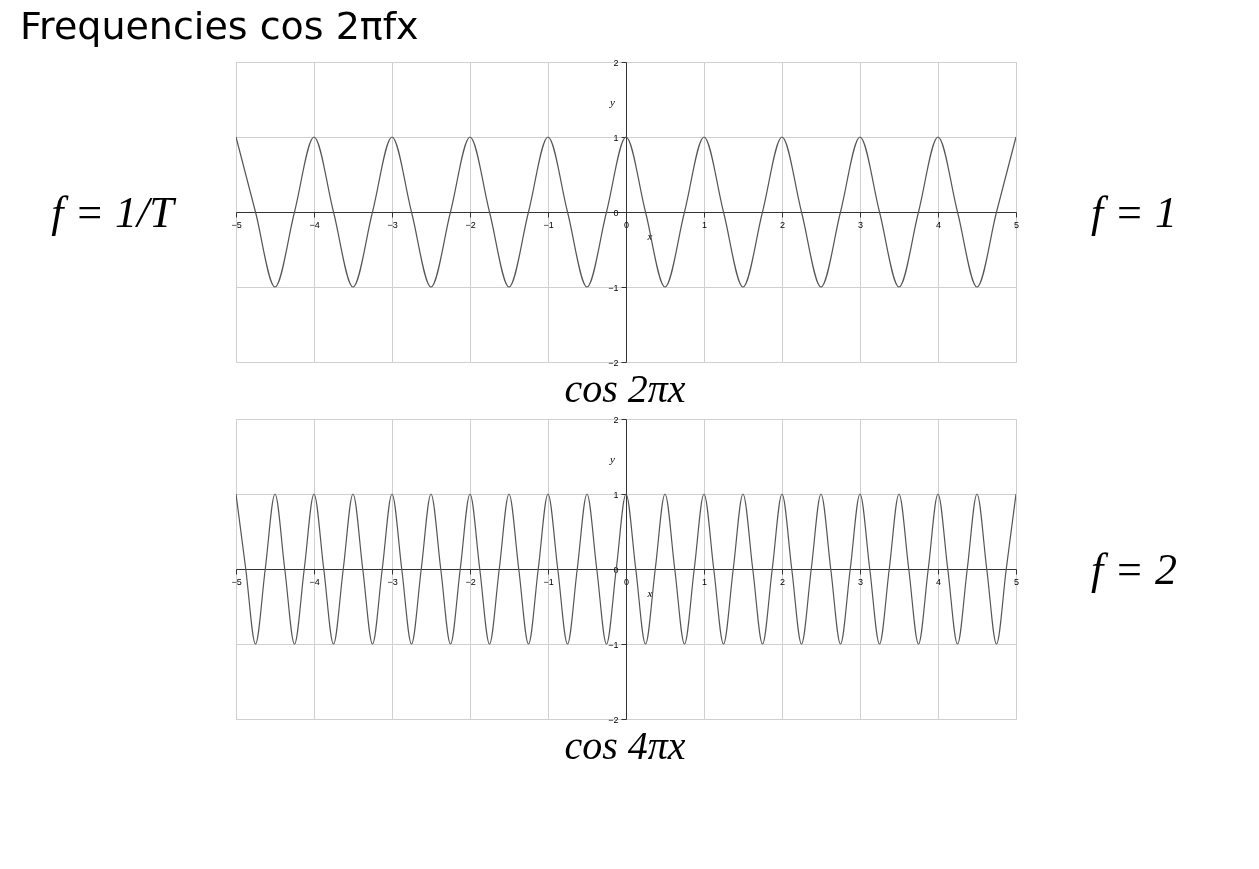 The height and width of the screenshot is (869, 1259). I want to click on chart-title: Frequencies cos 2πfx, so click(219, 26).